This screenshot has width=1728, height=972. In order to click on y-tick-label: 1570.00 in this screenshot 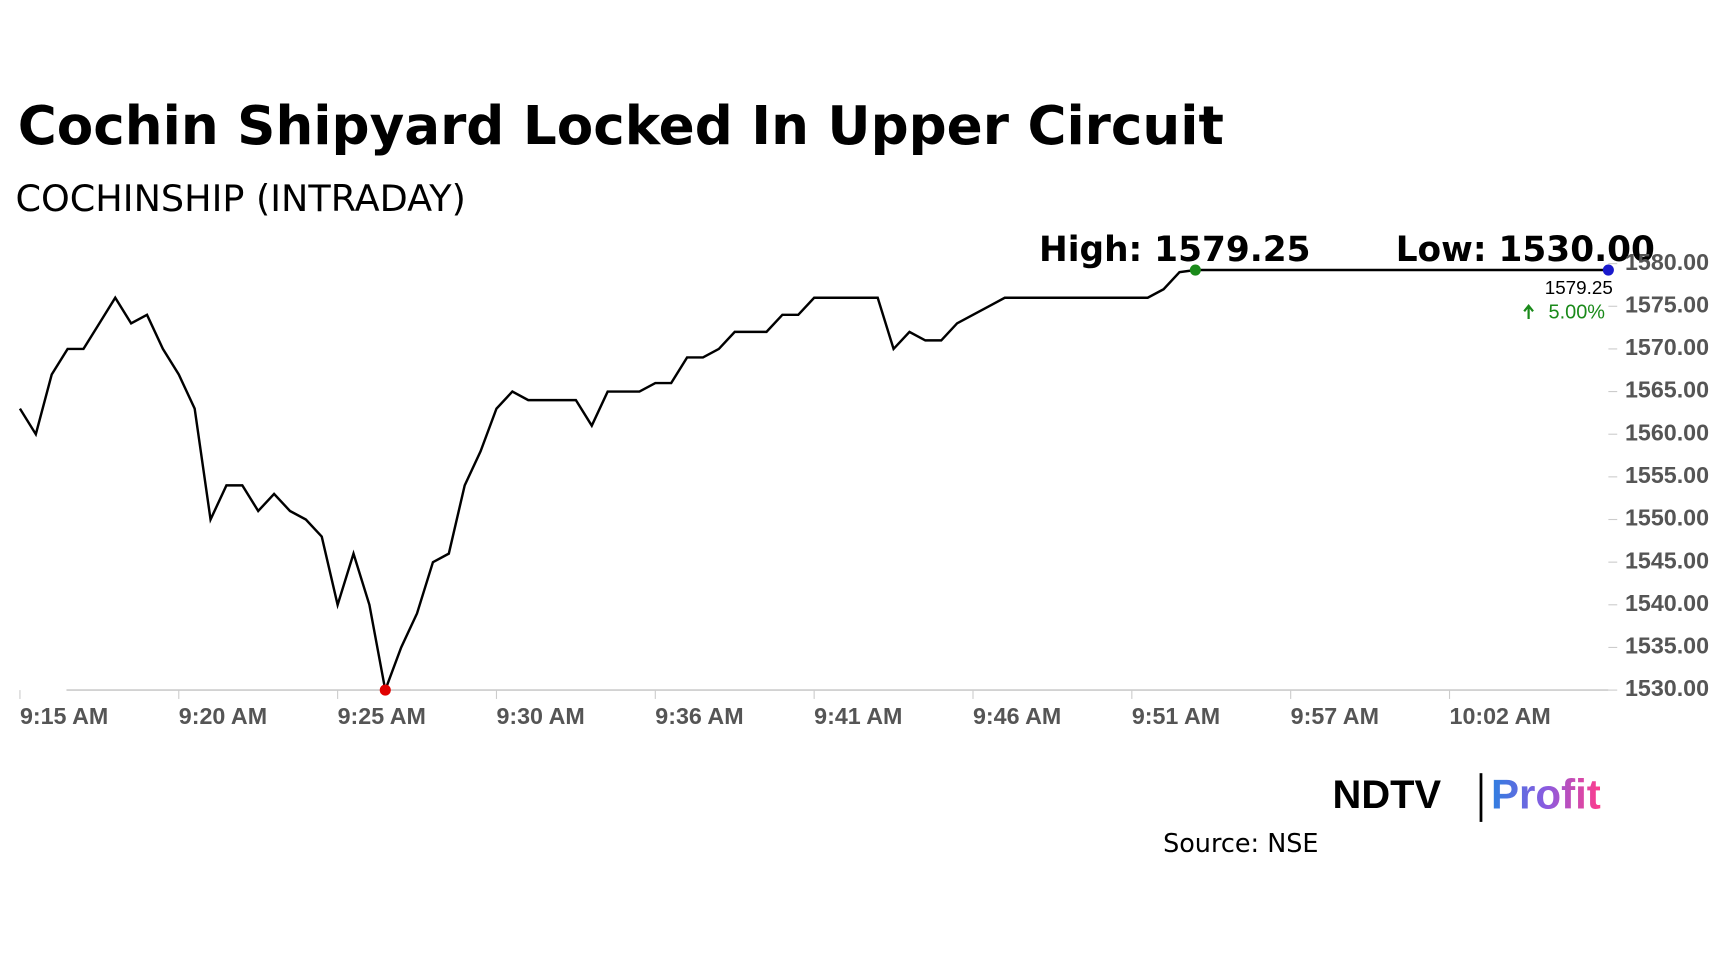, I will do `click(1667, 347)`.